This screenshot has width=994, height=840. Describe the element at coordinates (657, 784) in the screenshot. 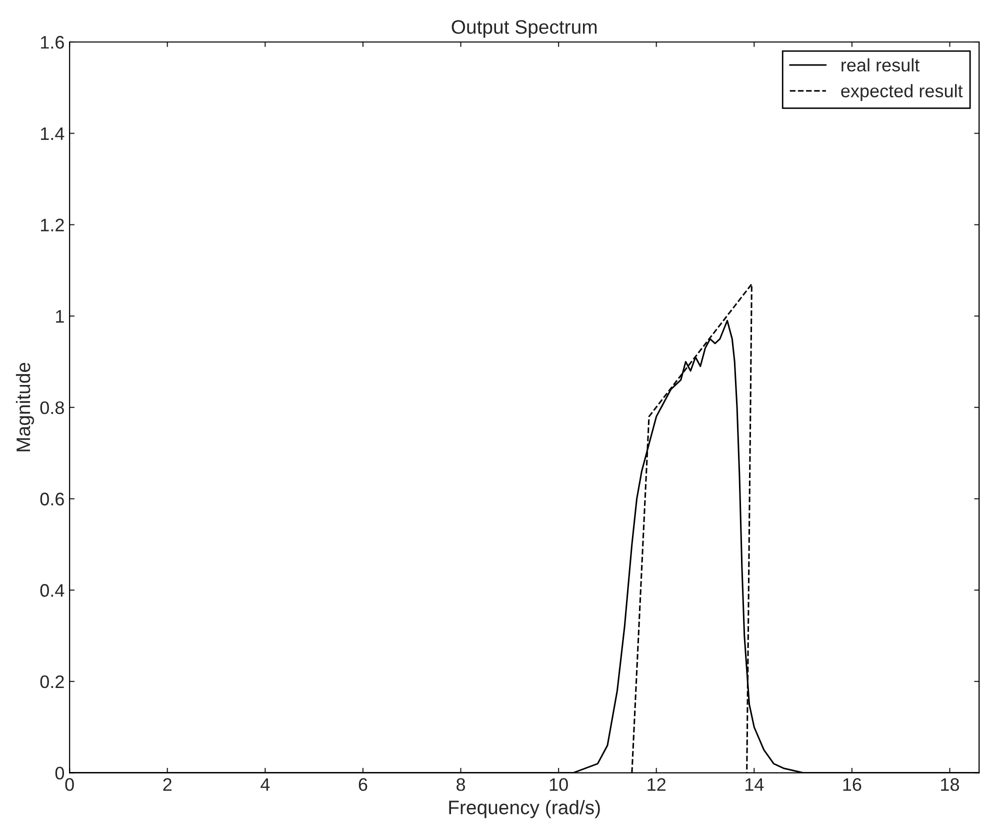

I see `x-tick-label: 12` at that location.